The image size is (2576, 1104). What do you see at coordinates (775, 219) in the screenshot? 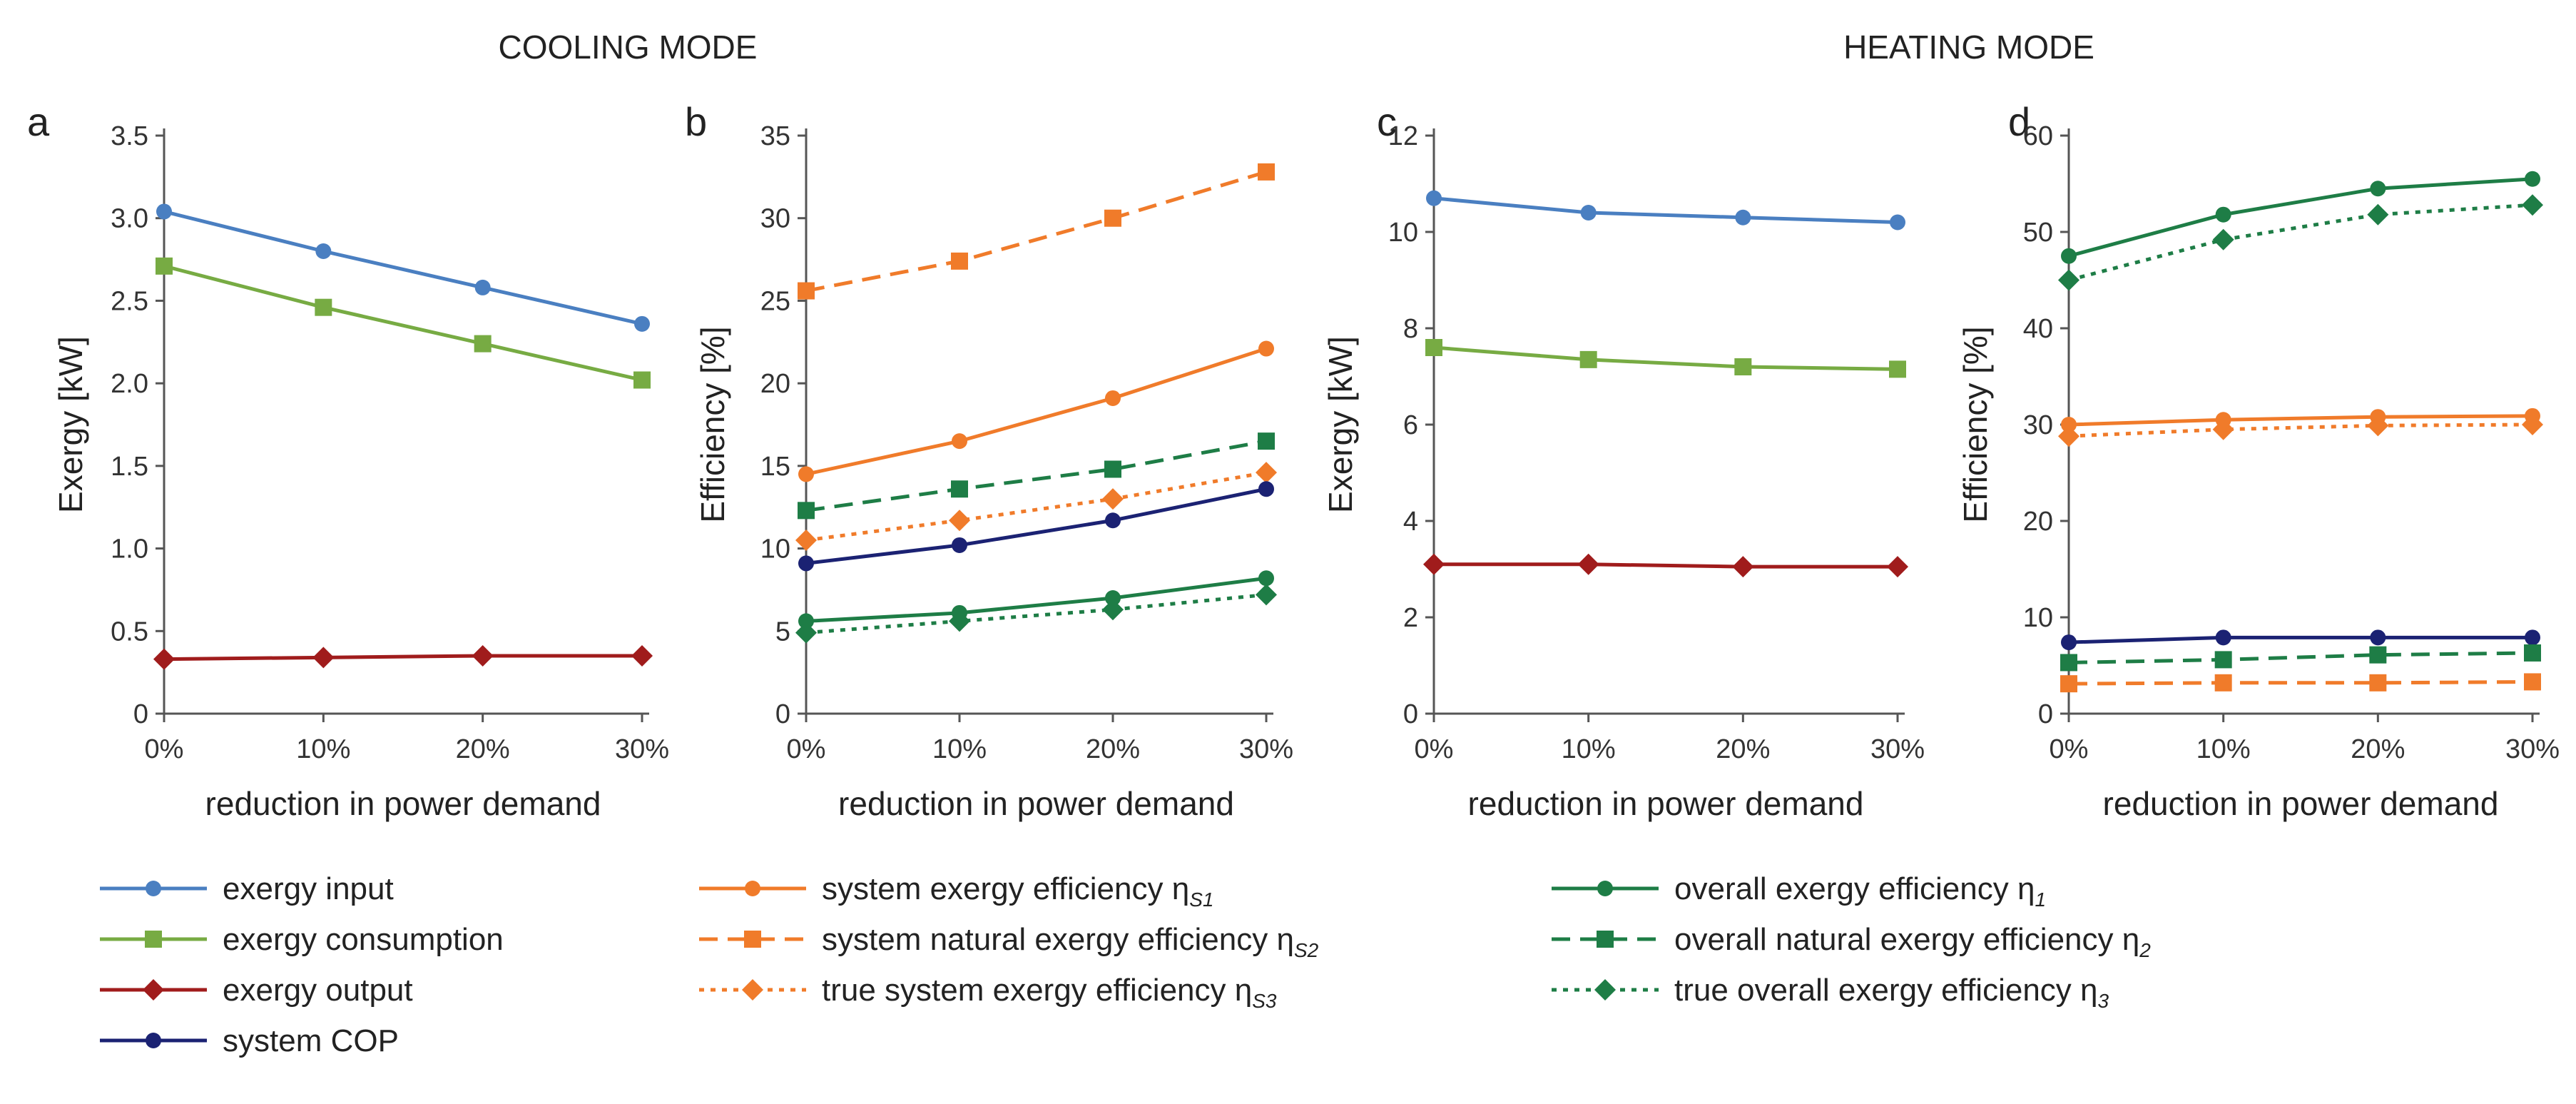
I see `y-tick-label: 30` at bounding box center [775, 219].